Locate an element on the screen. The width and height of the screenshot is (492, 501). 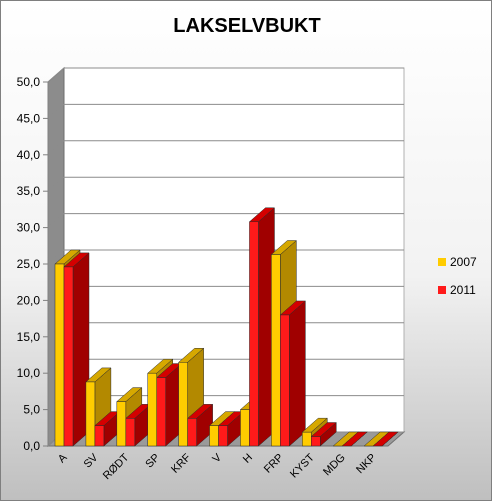
bar-2011-A is located at coordinates (76, 349).